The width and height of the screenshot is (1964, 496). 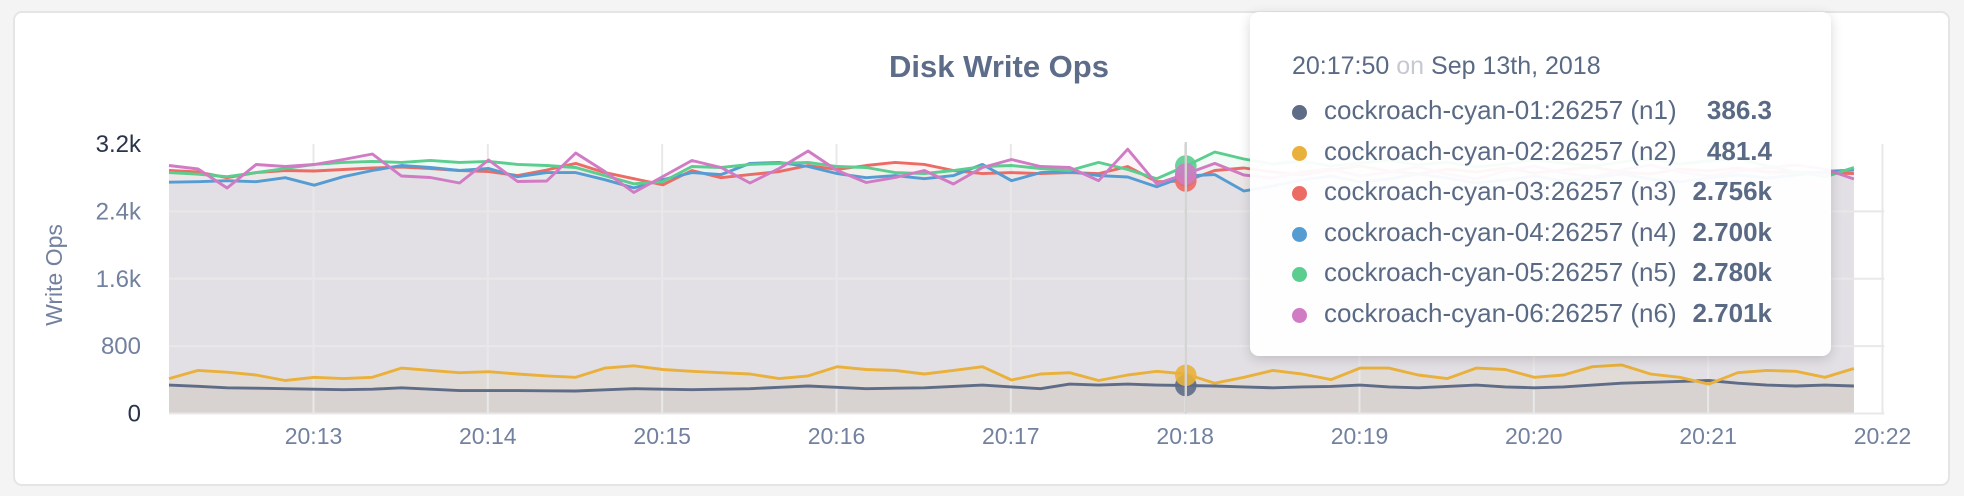 What do you see at coordinates (1185, 436) in the screenshot?
I see `svg-text: 20:18` at bounding box center [1185, 436].